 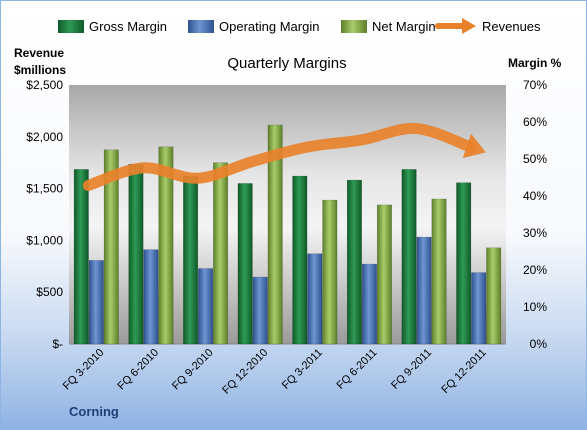 What do you see at coordinates (57, 344) in the screenshot?
I see `y-left-tick-label: $-` at bounding box center [57, 344].